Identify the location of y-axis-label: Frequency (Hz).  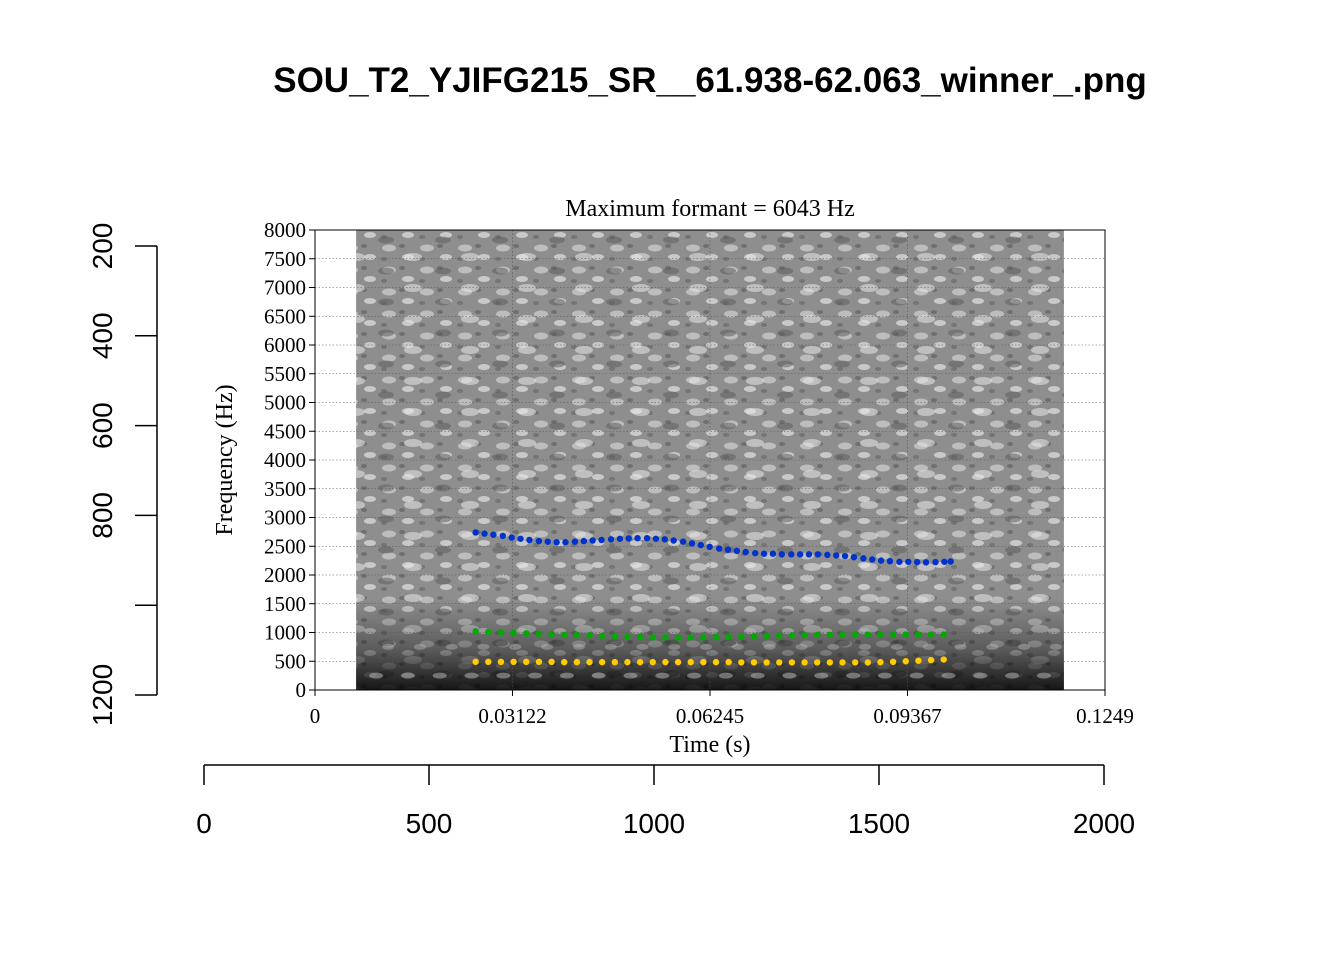
(225, 459).